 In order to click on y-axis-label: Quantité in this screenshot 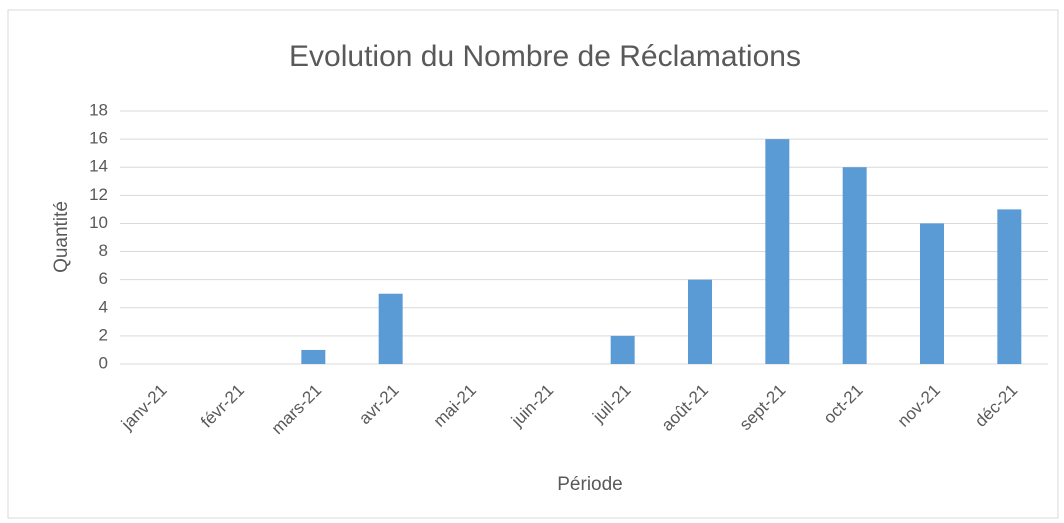, I will do `click(61, 237)`.